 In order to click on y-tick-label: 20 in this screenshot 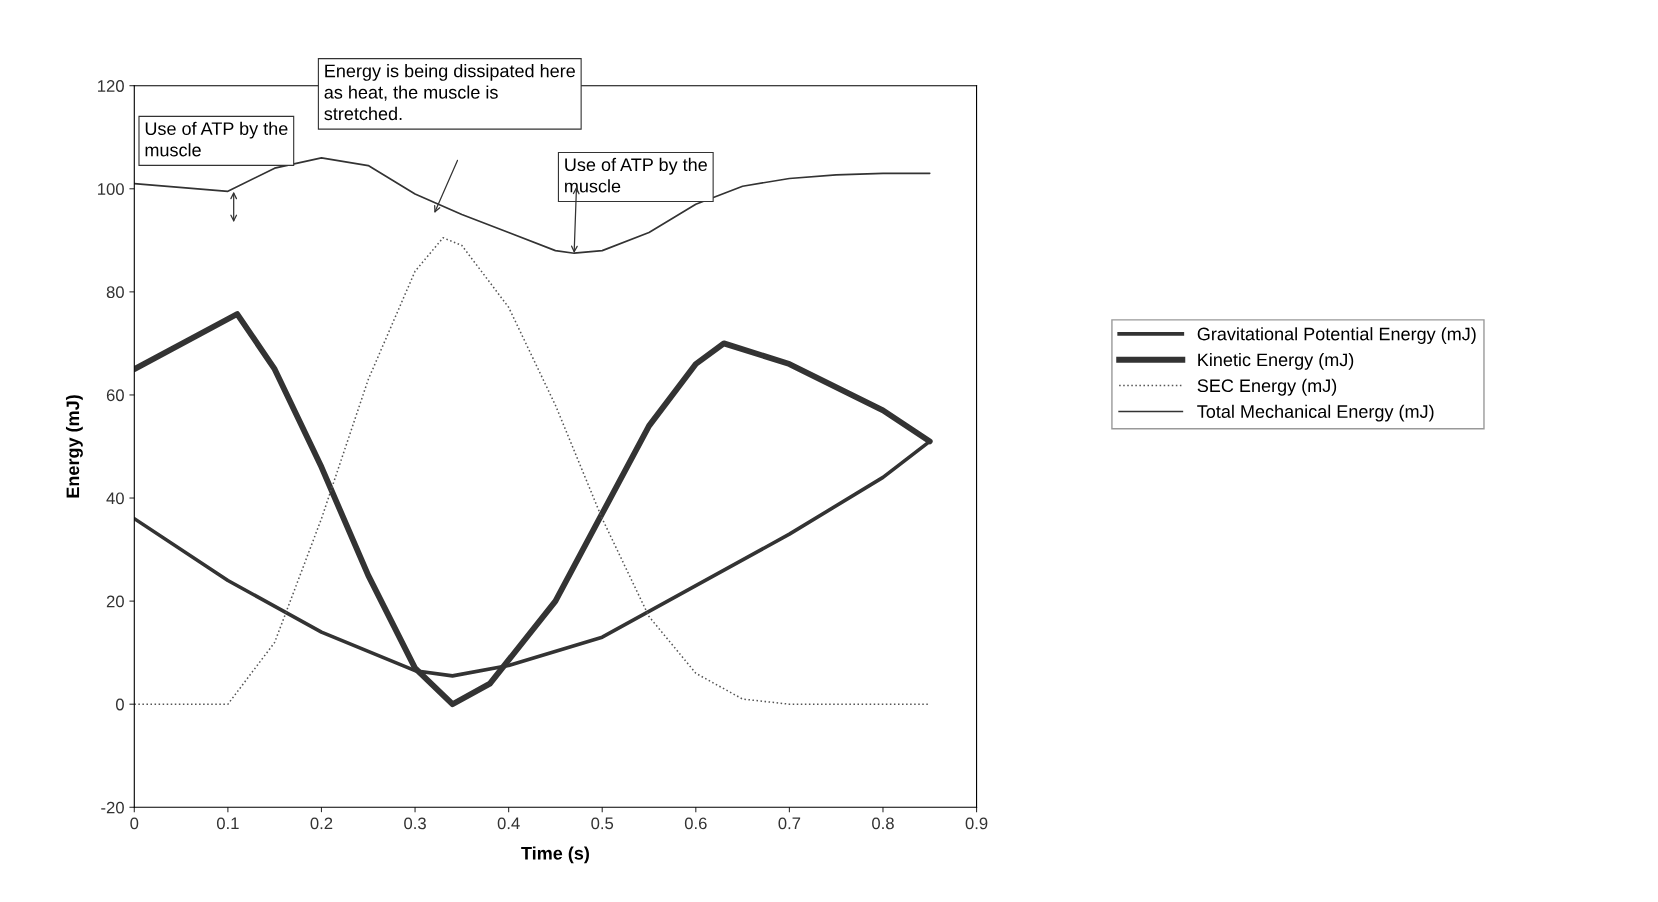, I will do `click(115, 601)`.